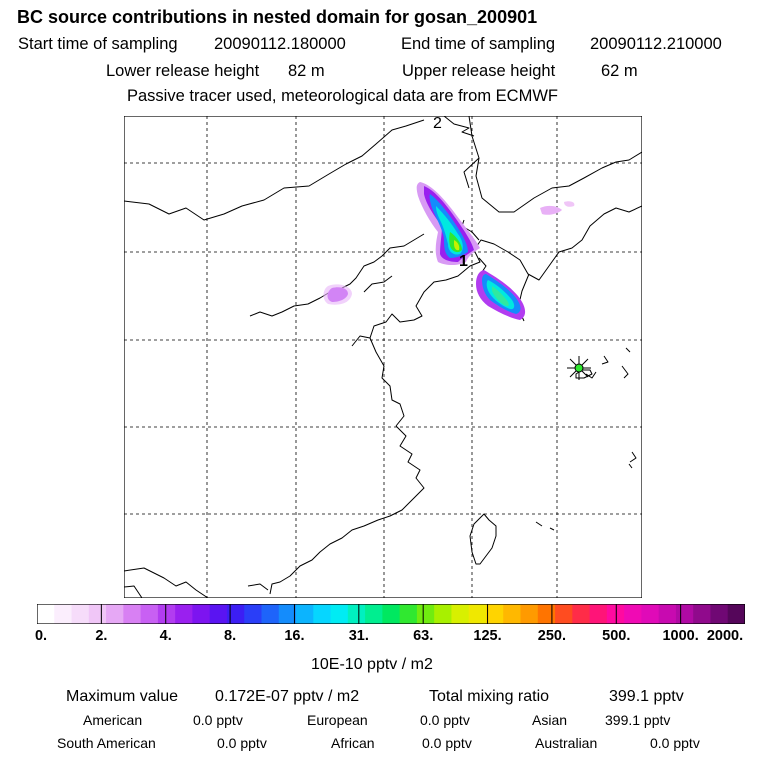  I want to click on total-mixing-value: 399.1 pptv, so click(646, 696).